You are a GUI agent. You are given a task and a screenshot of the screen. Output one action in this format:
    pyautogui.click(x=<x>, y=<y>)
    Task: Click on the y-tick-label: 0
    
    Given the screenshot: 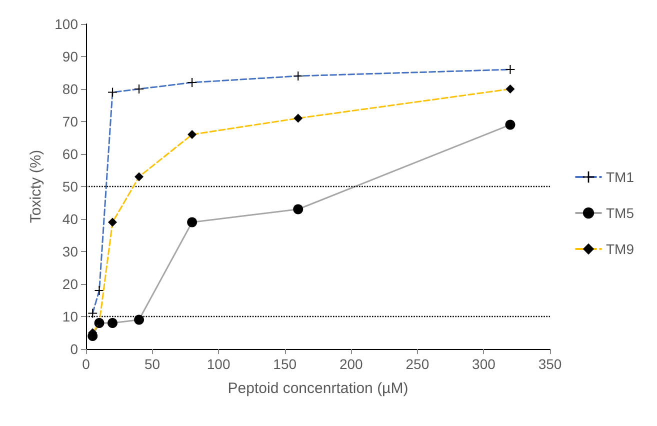 What is the action you would take?
    pyautogui.click(x=74, y=349)
    